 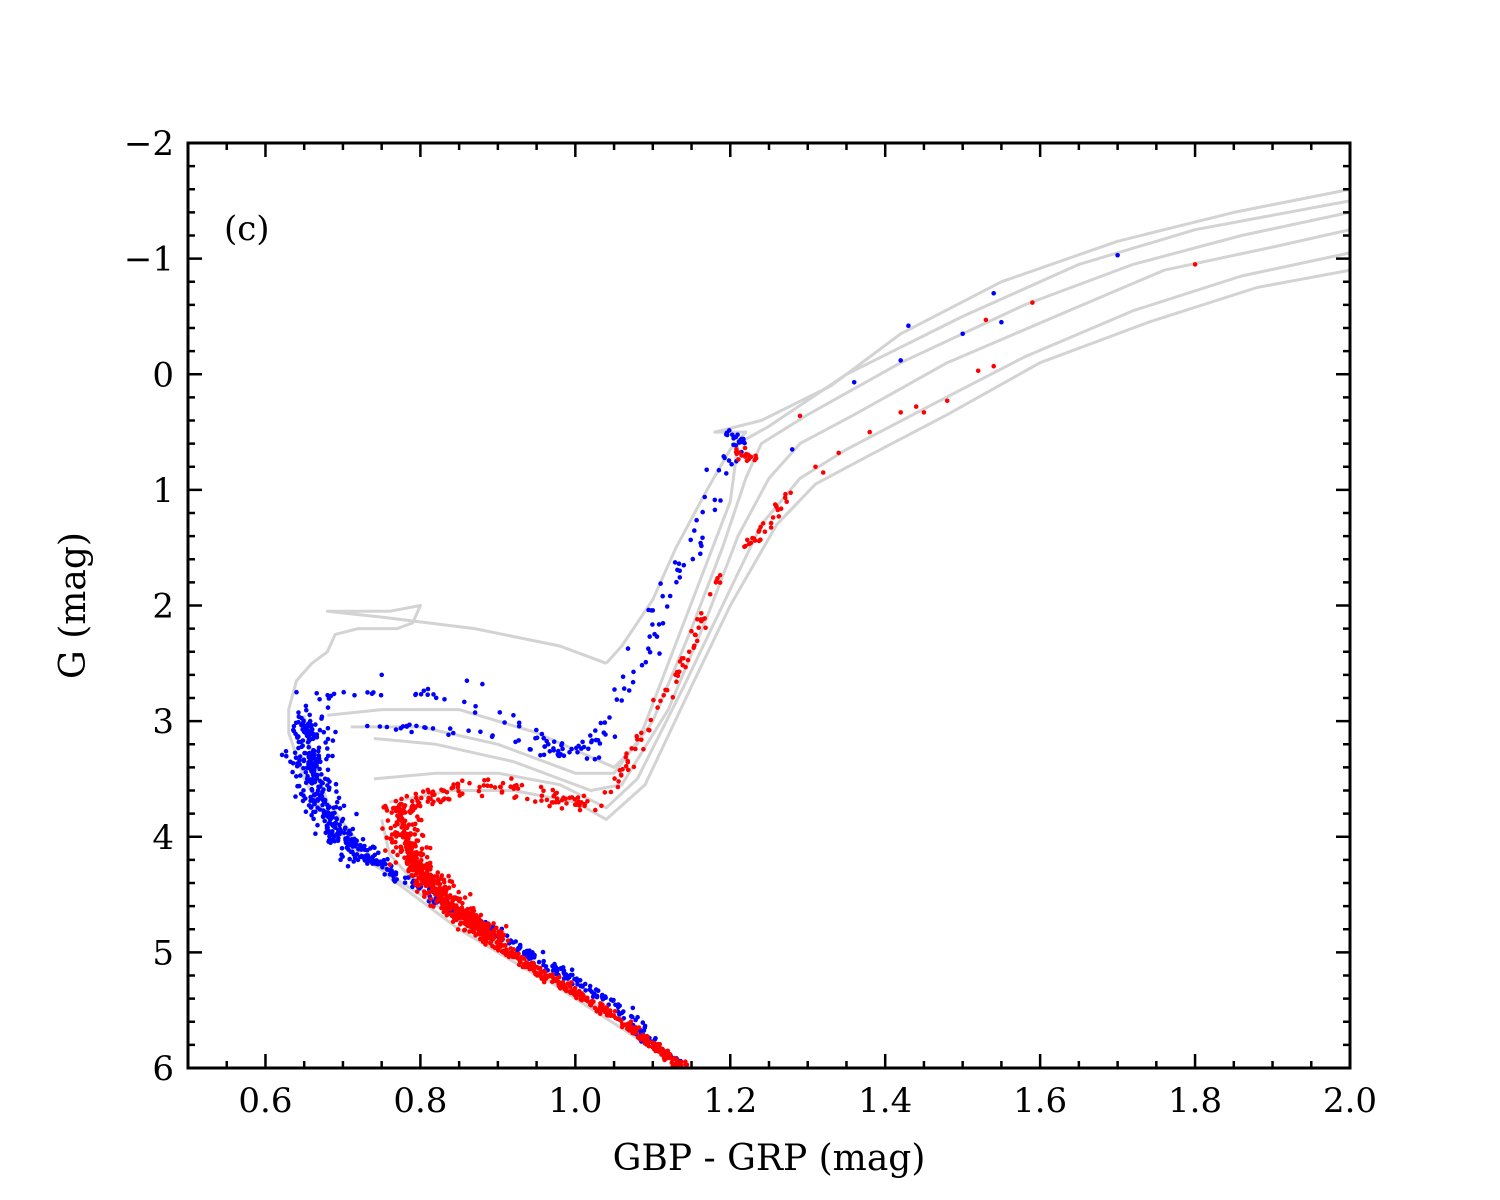 What do you see at coordinates (575, 1101) in the screenshot?
I see `x-tick-label: 1.0` at bounding box center [575, 1101].